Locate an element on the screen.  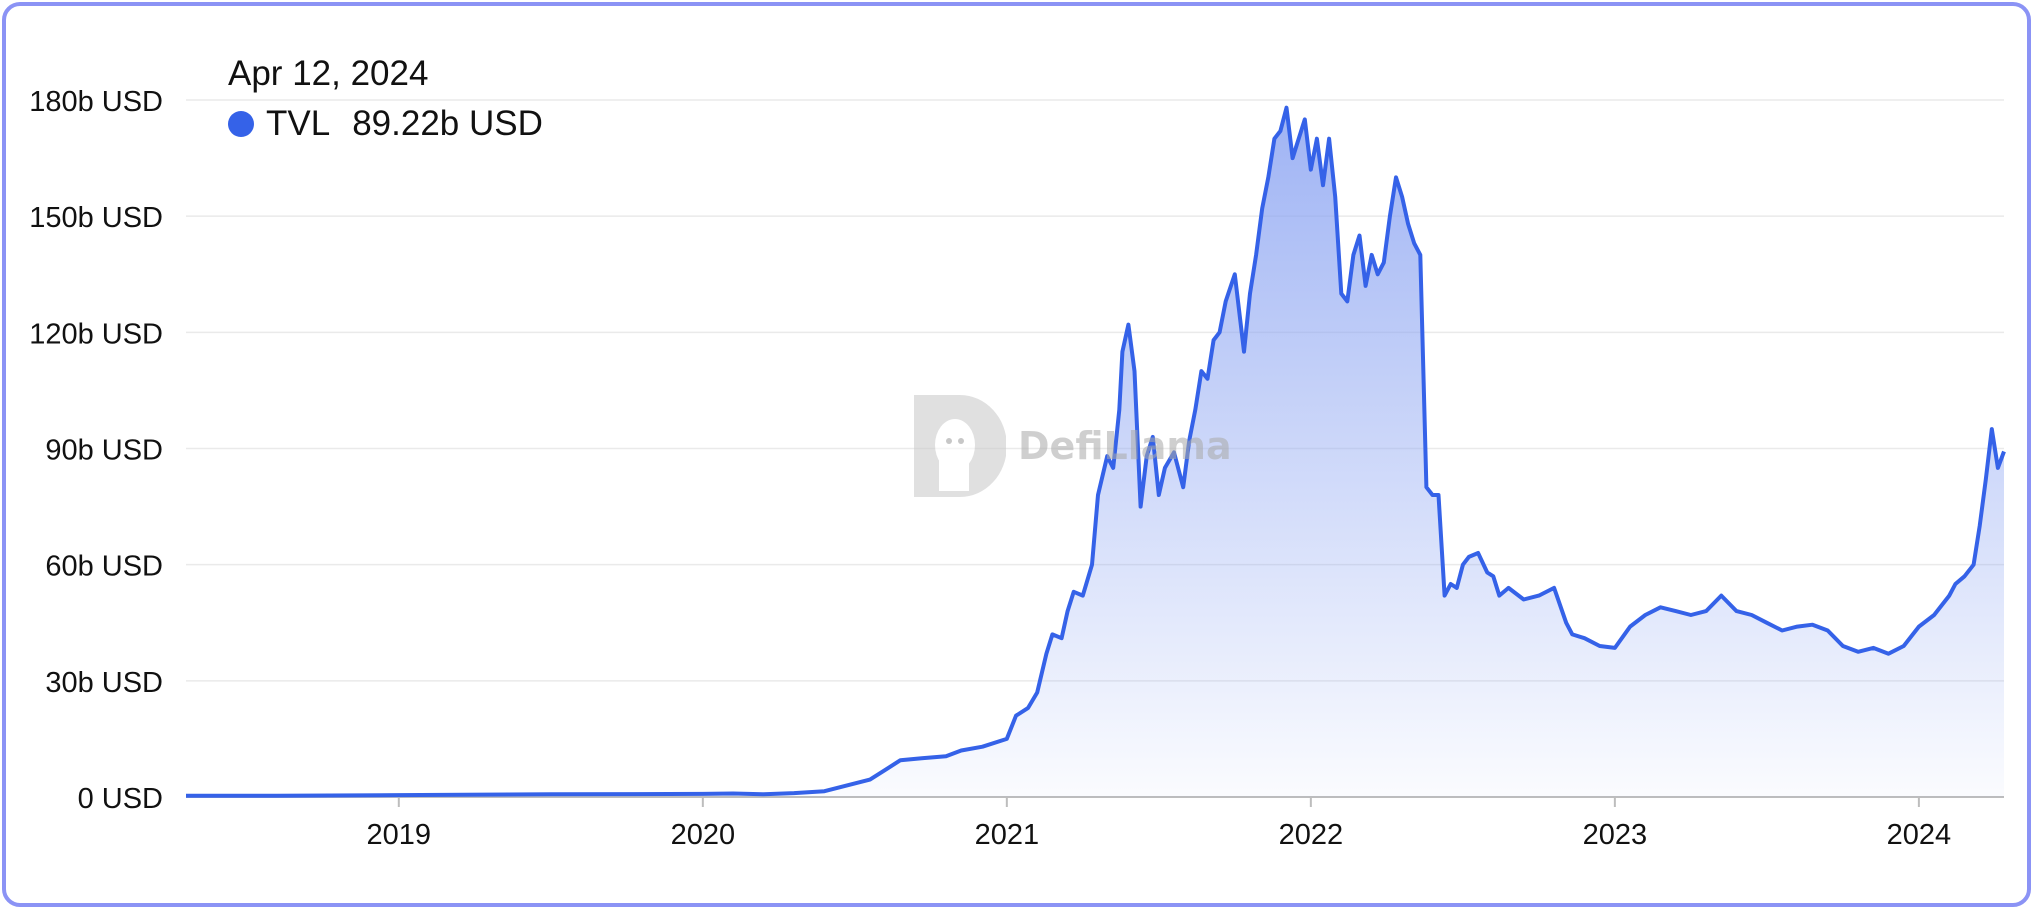
tooltip-series-value: 89.22b USD is located at coordinates (447, 123).